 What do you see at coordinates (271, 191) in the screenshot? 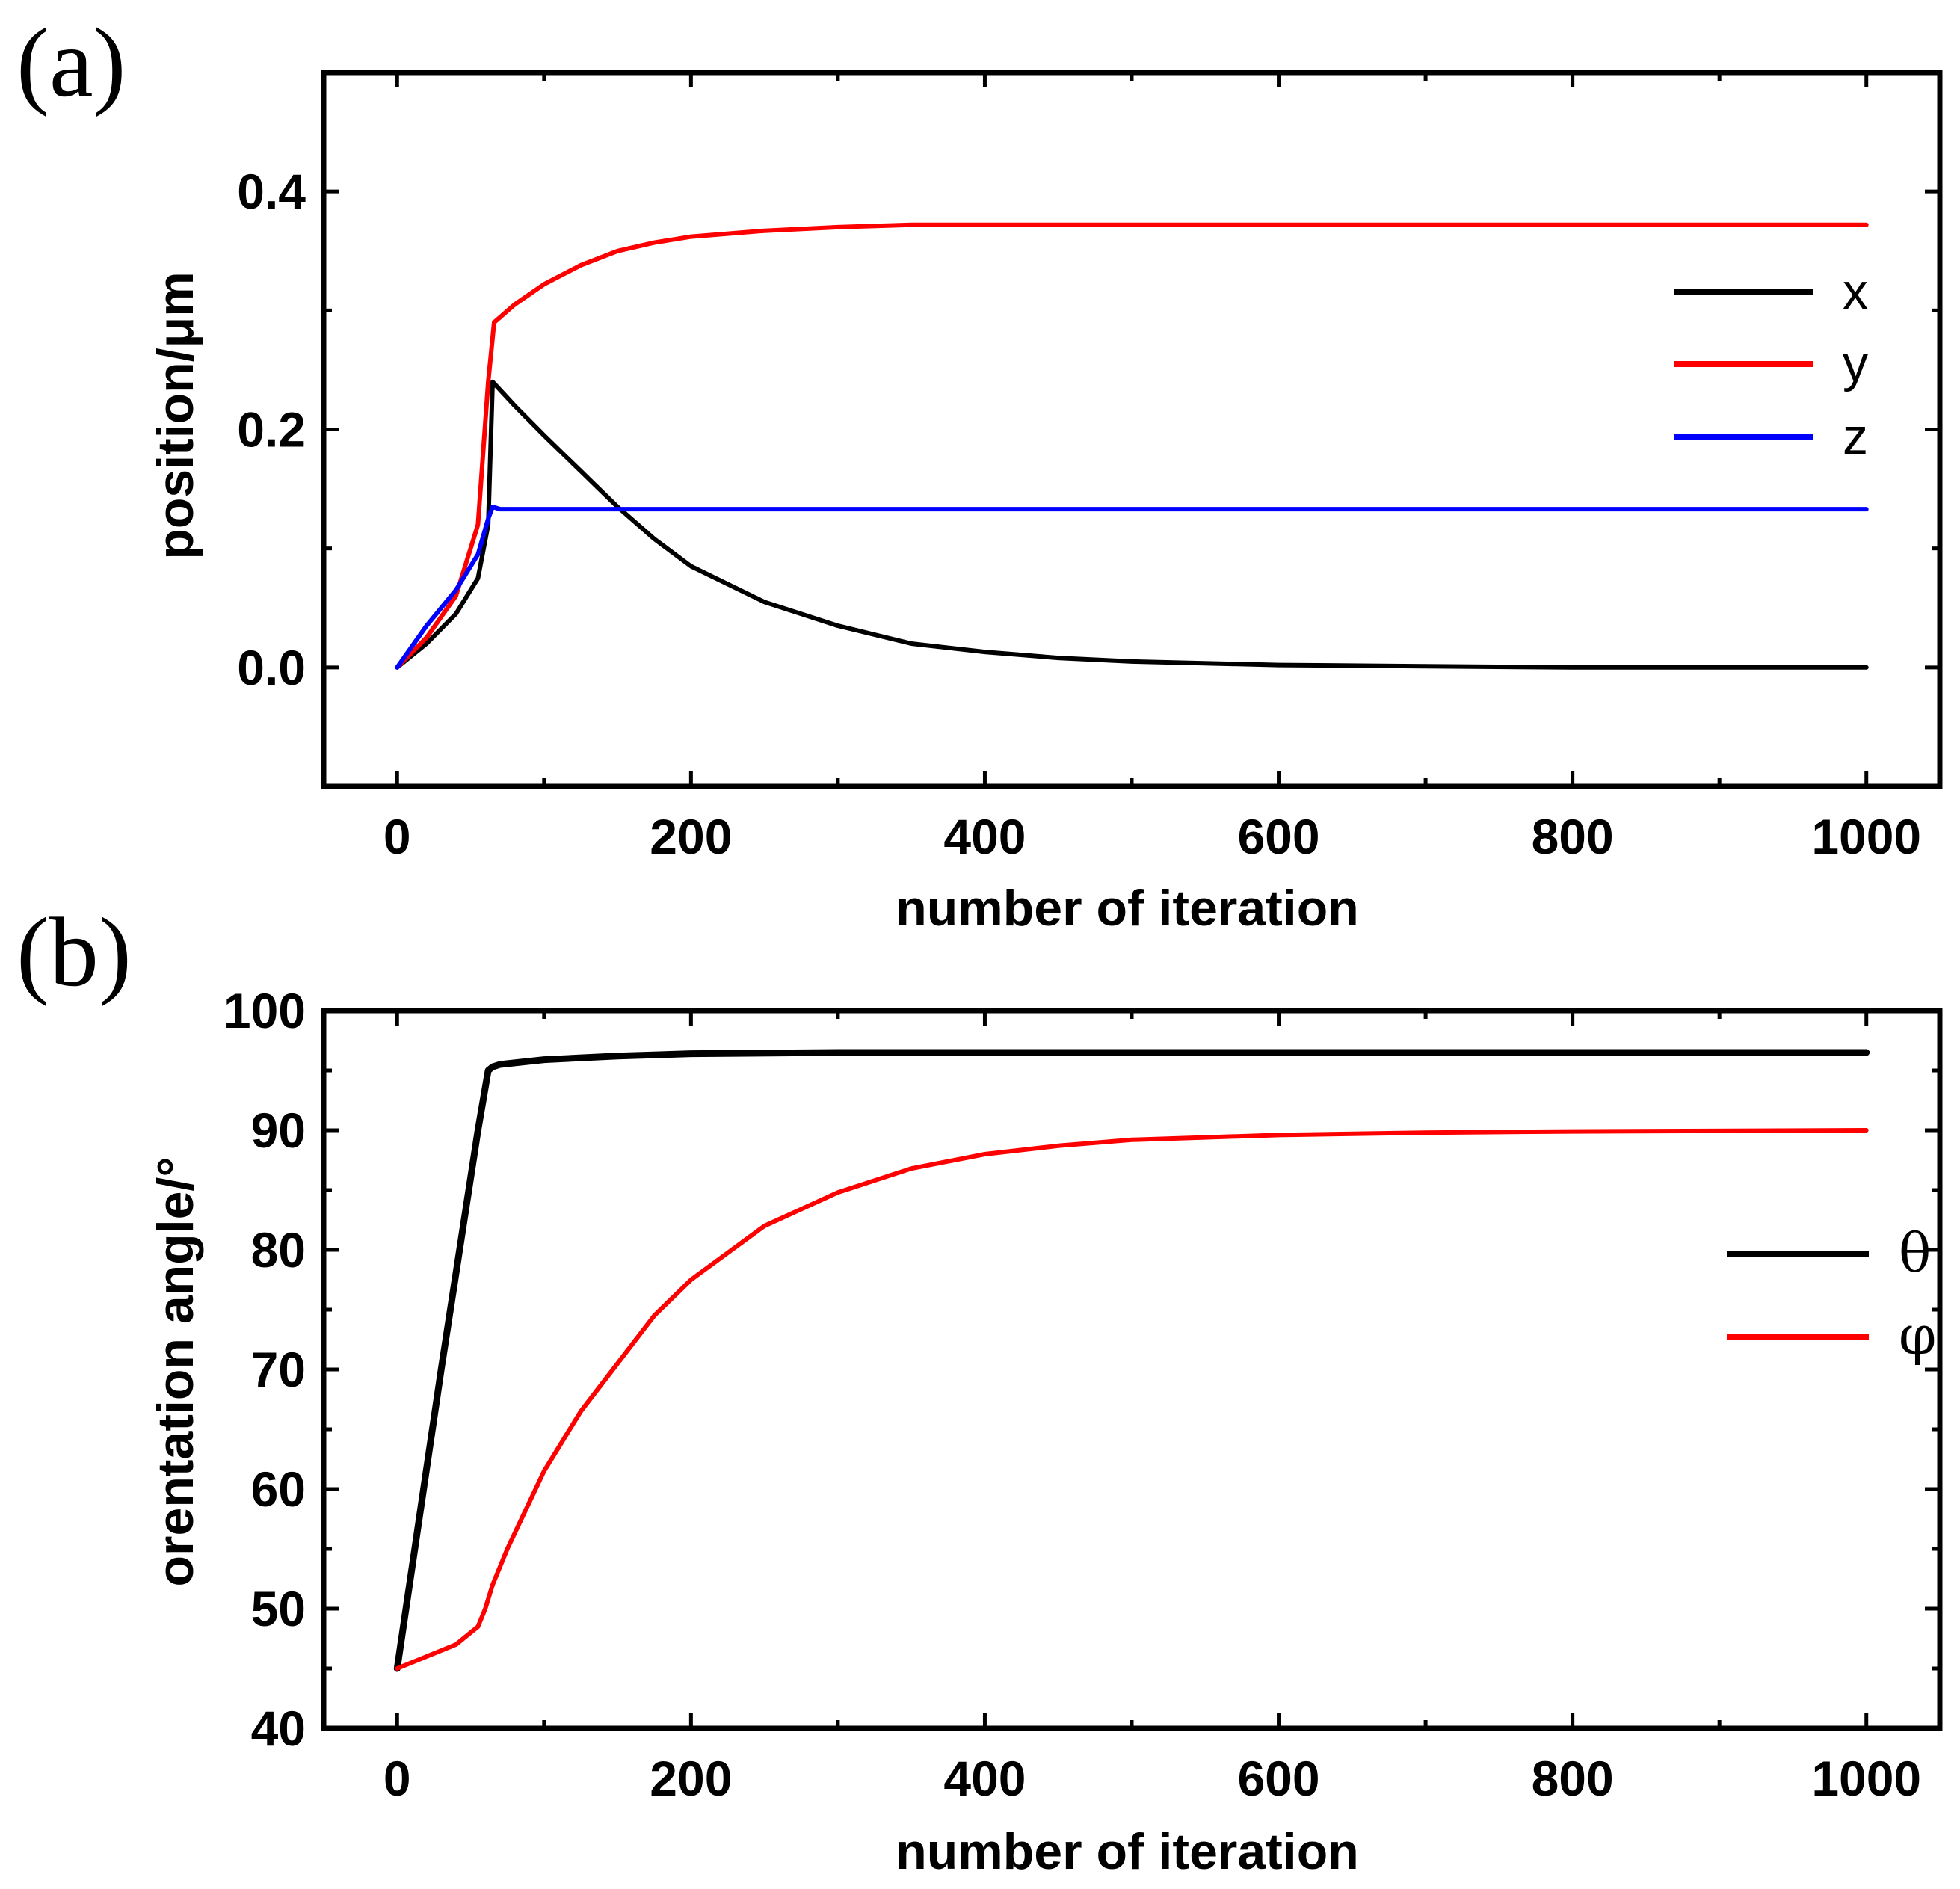
I see `y-tick-label: 0.4` at bounding box center [271, 191].